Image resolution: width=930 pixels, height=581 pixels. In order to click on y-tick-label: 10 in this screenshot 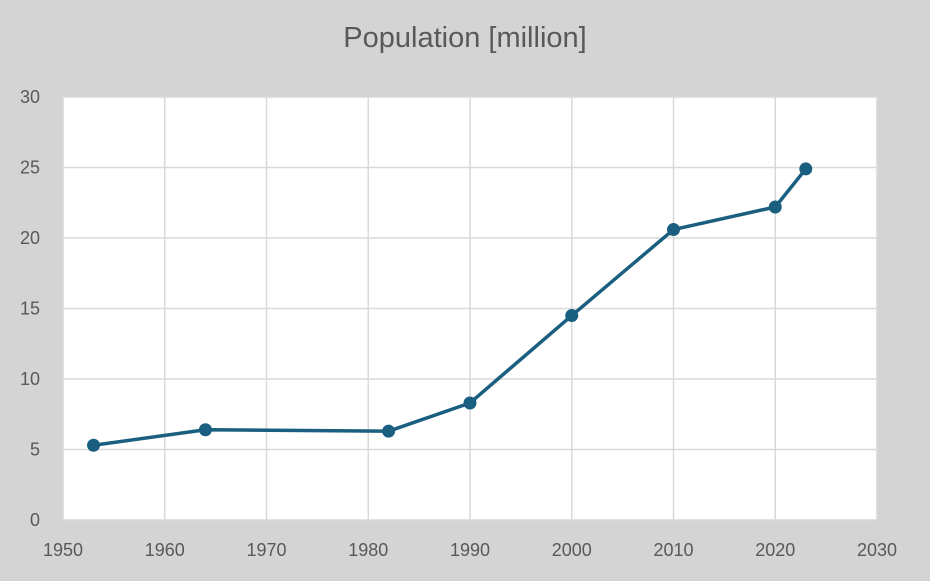, I will do `click(30, 379)`.